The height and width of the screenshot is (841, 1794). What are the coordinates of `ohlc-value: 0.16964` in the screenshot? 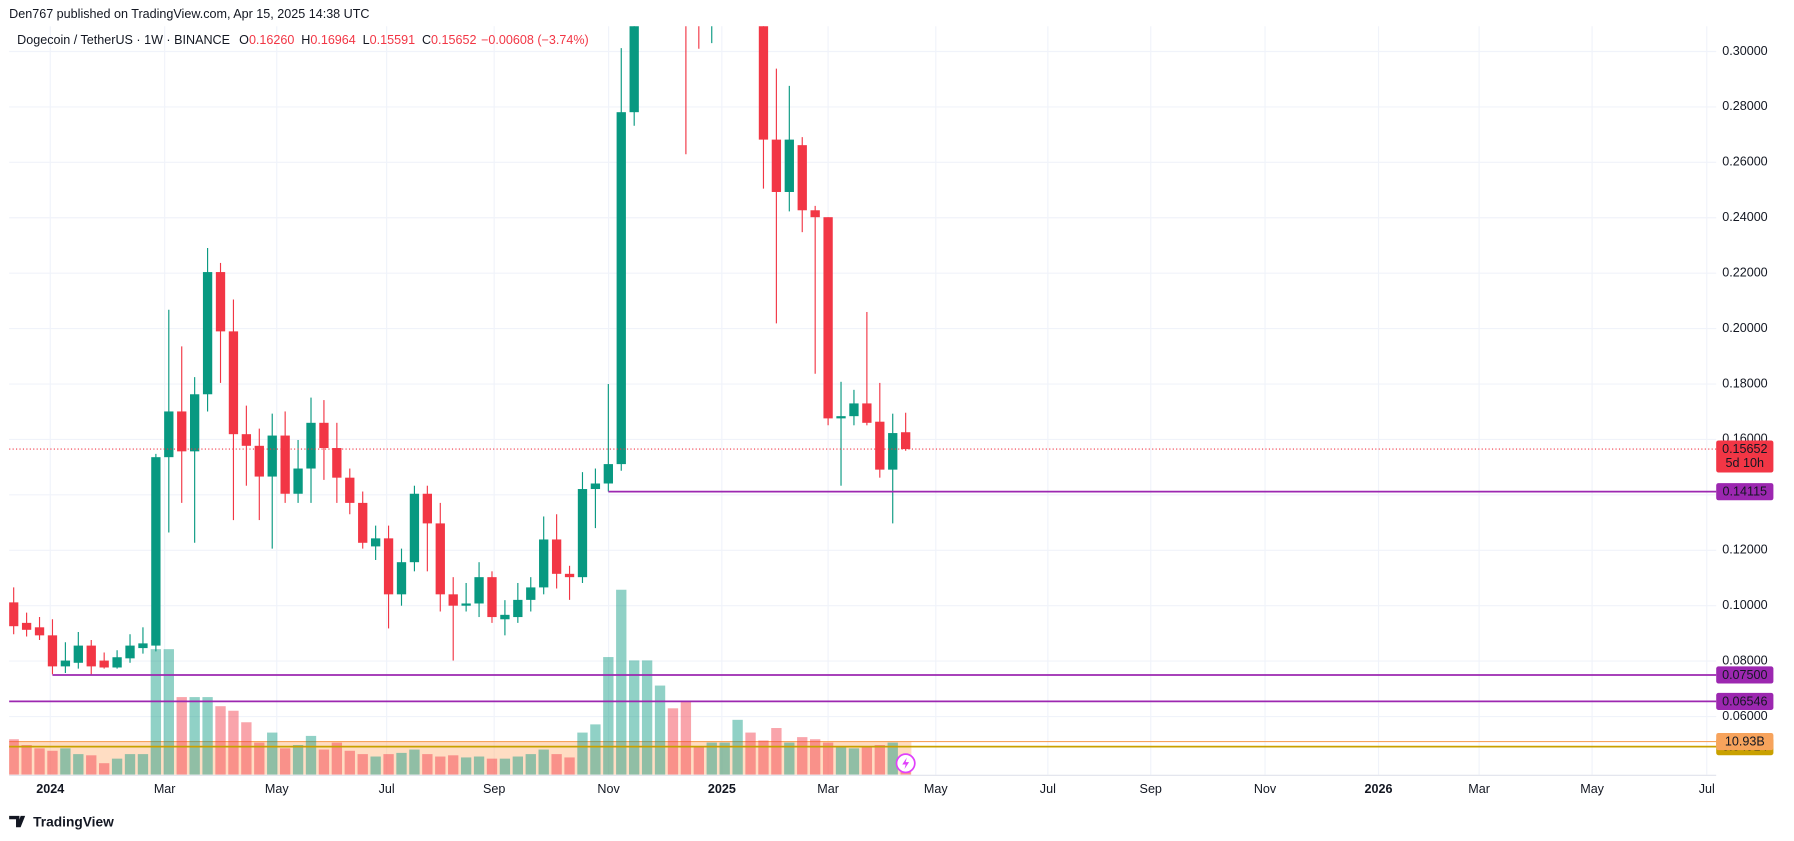 It's located at (332, 40).